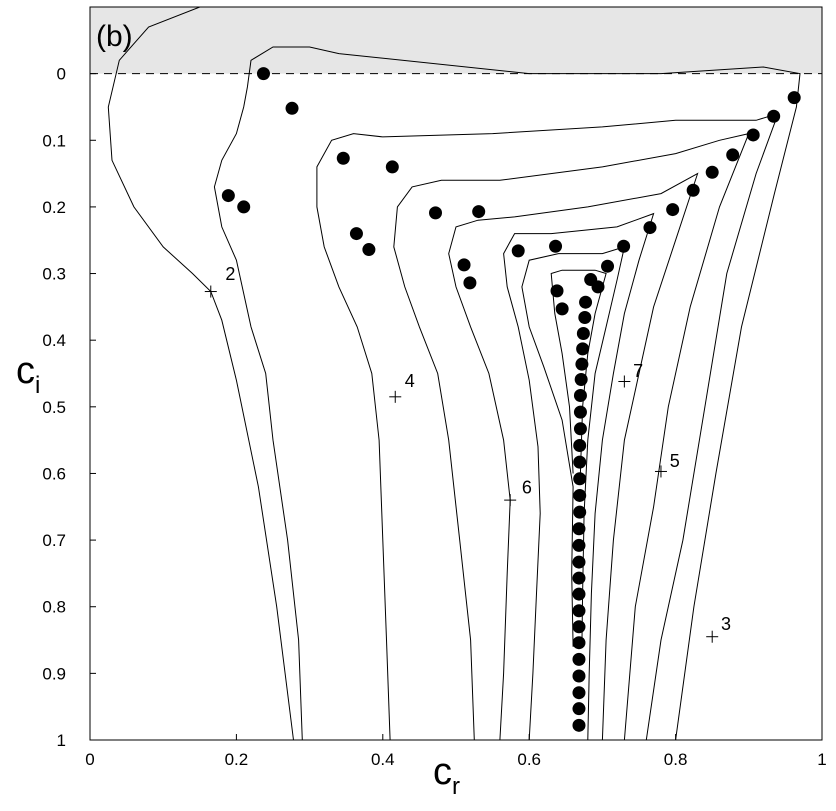 The width and height of the screenshot is (836, 811). What do you see at coordinates (676, 759) in the screenshot?
I see `x-tick-label: 0.8` at bounding box center [676, 759].